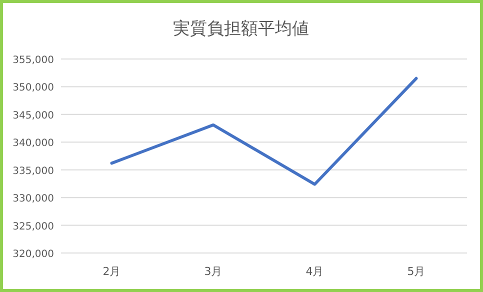 This screenshot has height=292, width=483. Describe the element at coordinates (416, 271) in the screenshot. I see `x-tick-label: 5月` at that location.